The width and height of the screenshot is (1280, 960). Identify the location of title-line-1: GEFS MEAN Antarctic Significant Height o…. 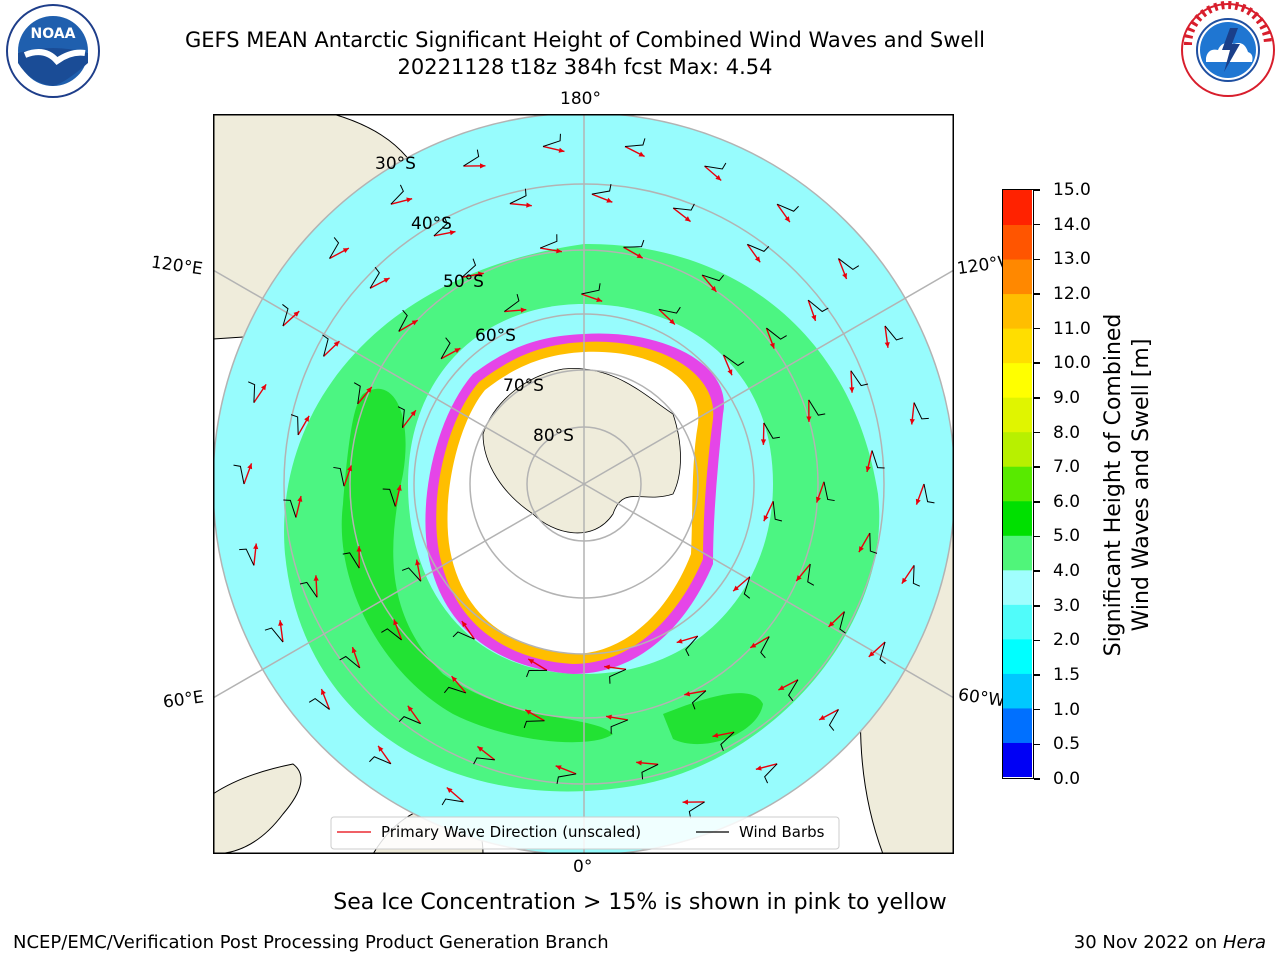
(585, 40).